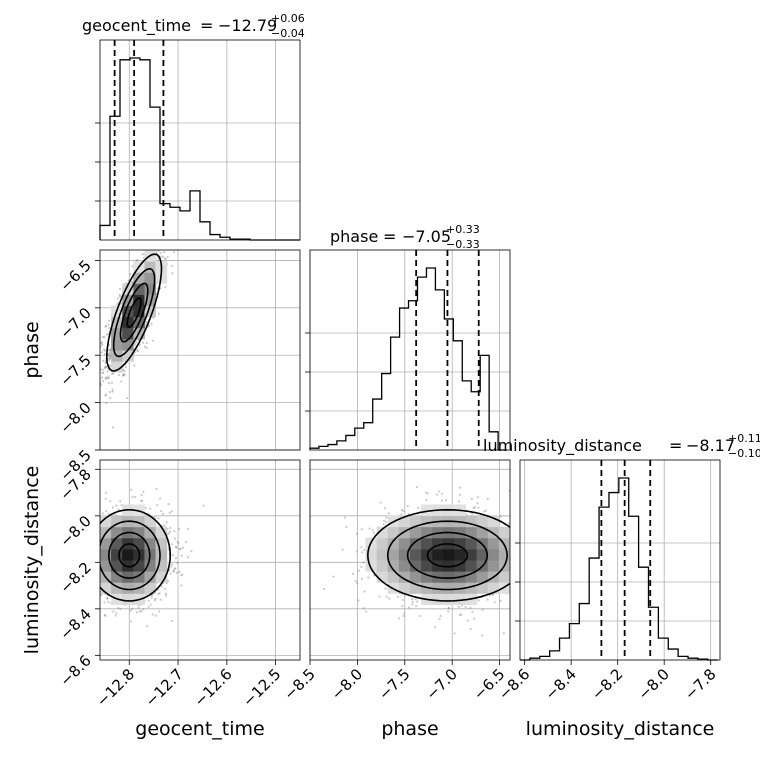 The image size is (760, 760). I want to click on joint-phase-luminosity_distance, so click(420, 561).